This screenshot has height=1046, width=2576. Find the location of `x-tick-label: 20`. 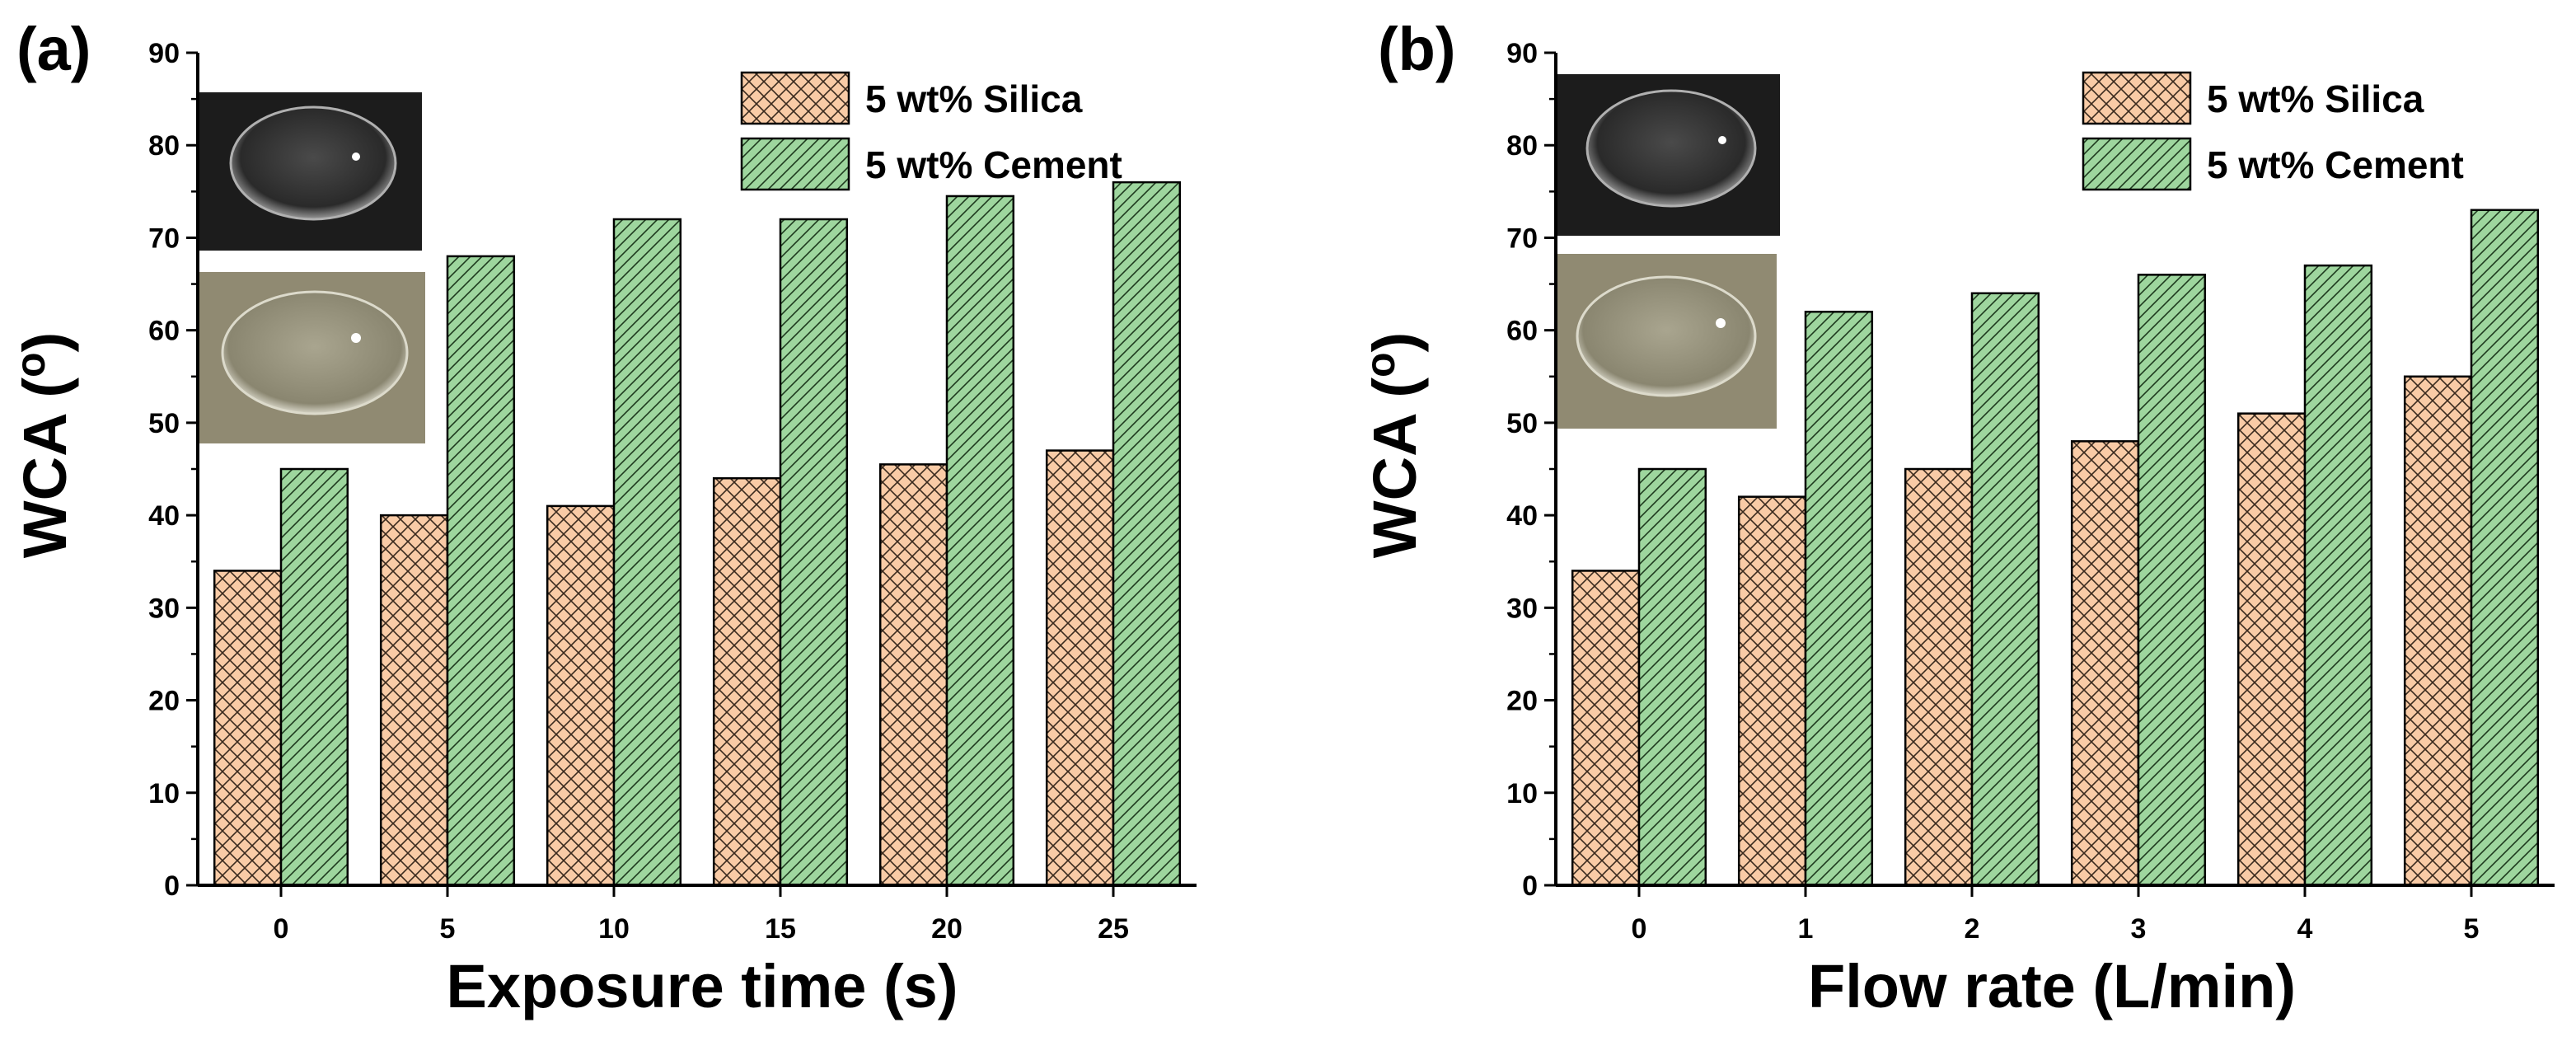

x-tick-label: 20 is located at coordinates (946, 929).